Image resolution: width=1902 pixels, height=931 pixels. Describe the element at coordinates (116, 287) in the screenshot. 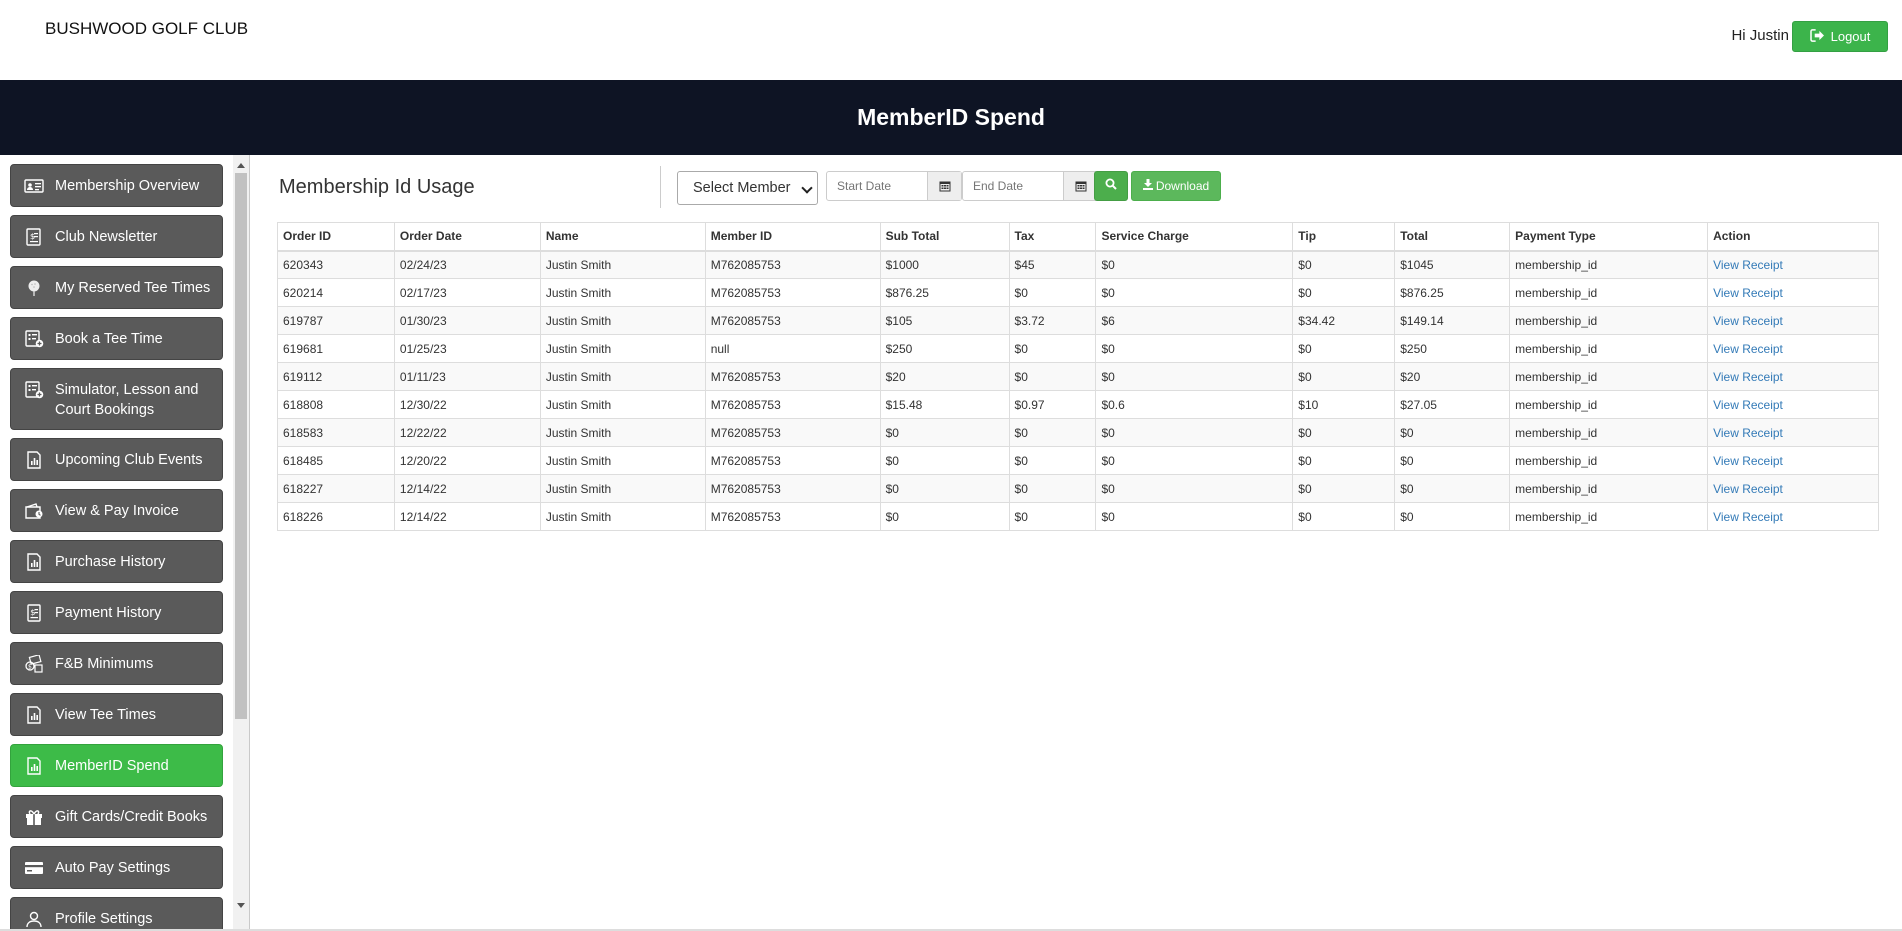

I see `sidebar-item-my-reserved-tee-times: My Reserved Tee Times` at that location.